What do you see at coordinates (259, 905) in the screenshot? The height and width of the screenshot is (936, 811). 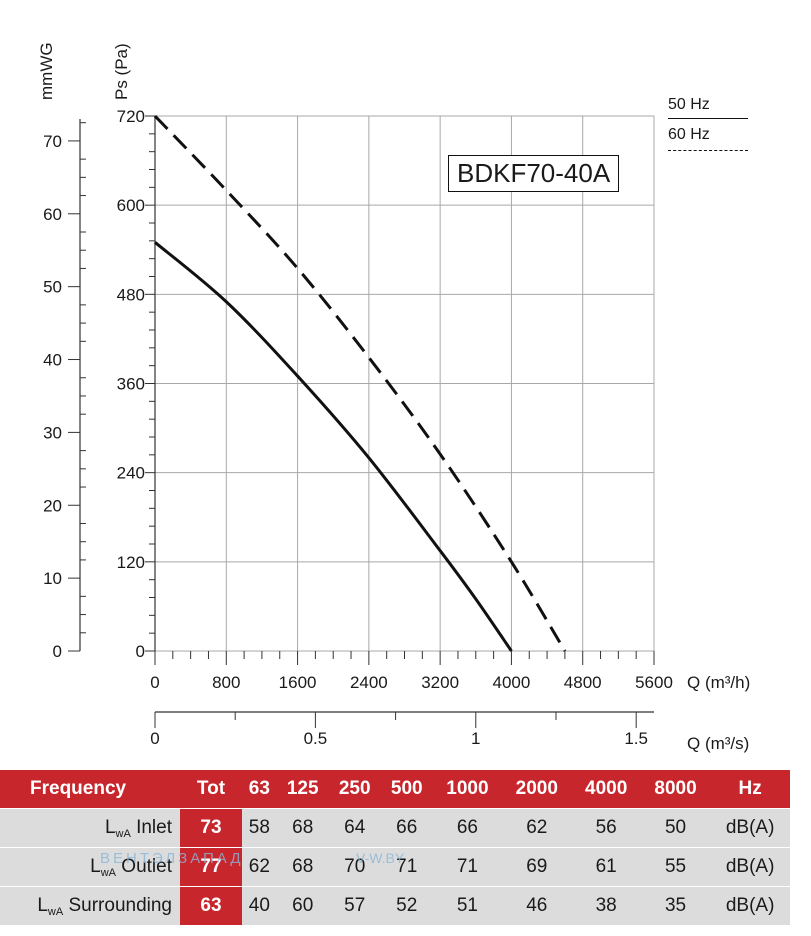 I see `noise-value-cell: 40` at bounding box center [259, 905].